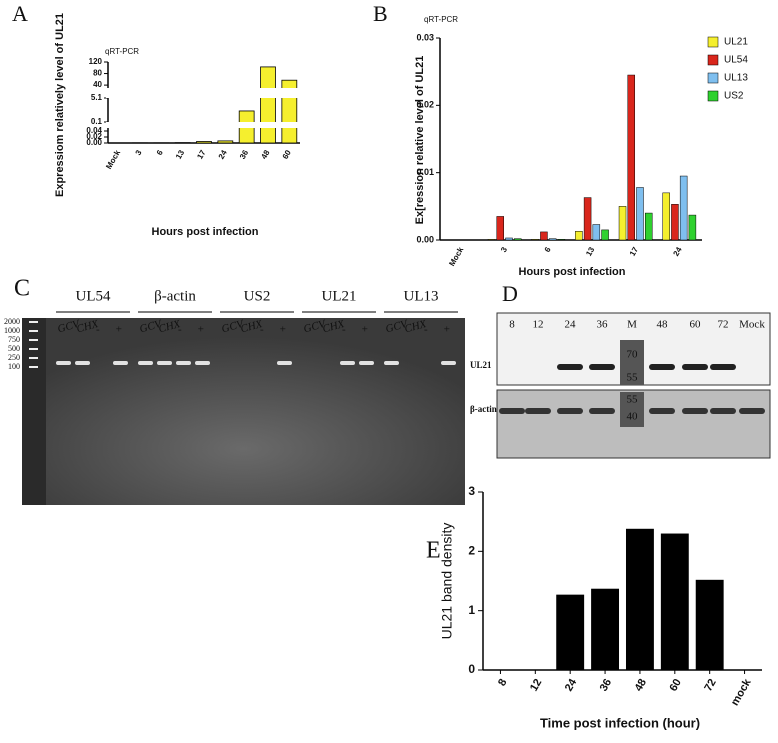 The image size is (778, 743). What do you see at coordinates (752, 325) in the screenshot?
I see `lane-label: Mock` at bounding box center [752, 325].